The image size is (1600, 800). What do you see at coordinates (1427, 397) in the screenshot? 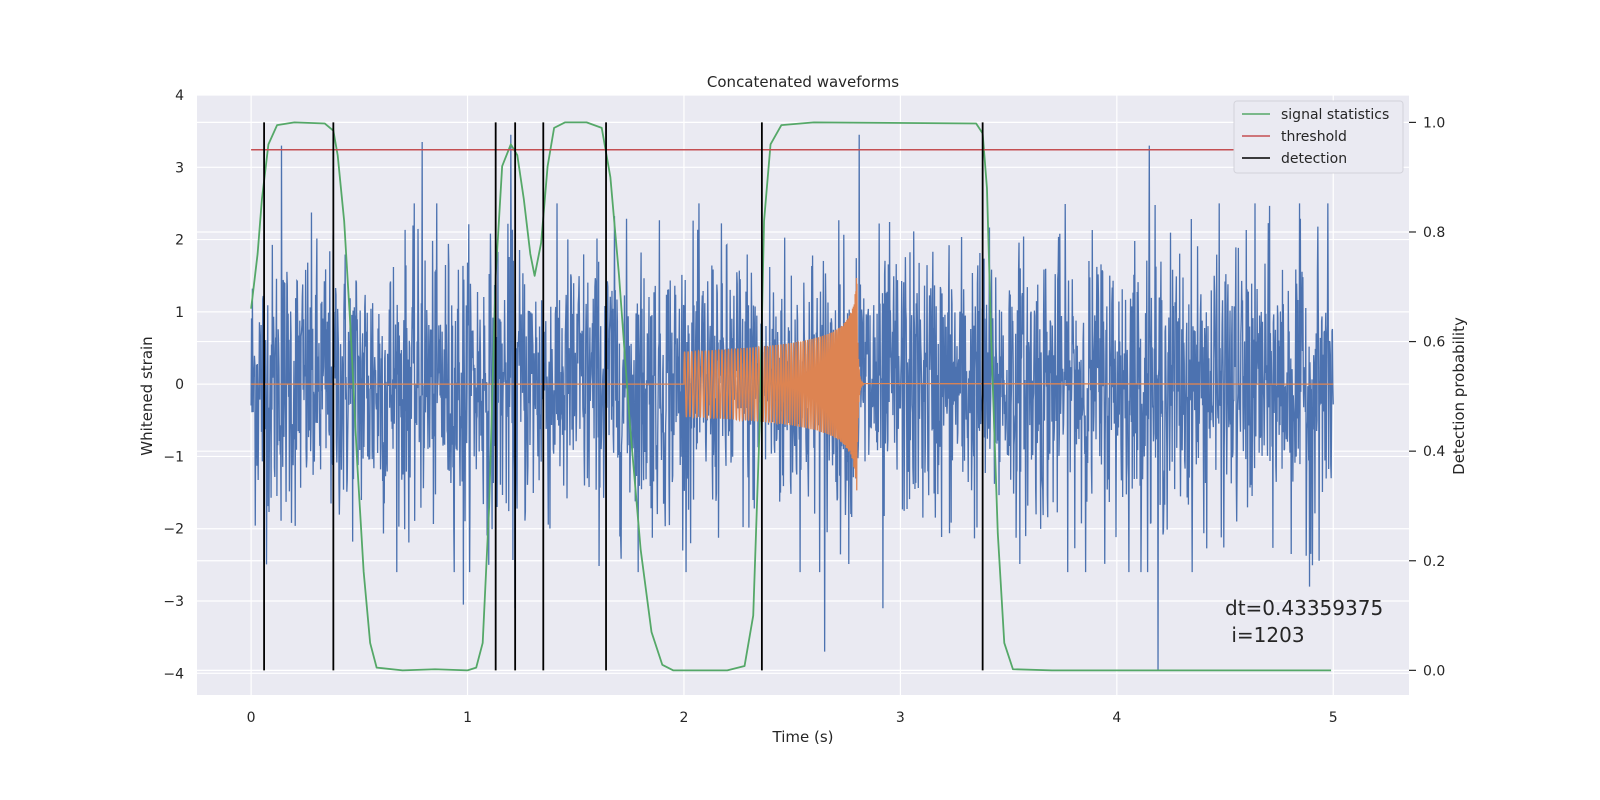
I see `y2-axis-ticks: 0.0 0.2 0.4 0.6 0.8 1.0` at bounding box center [1427, 397].